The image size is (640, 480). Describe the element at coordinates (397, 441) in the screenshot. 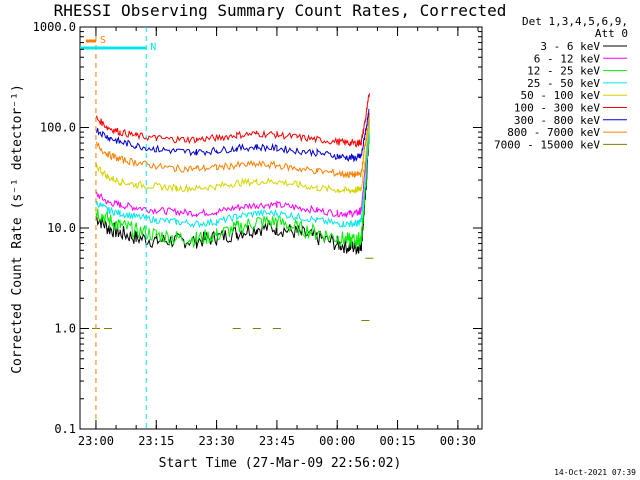

I see `x-tick-label: 00:15` at that location.